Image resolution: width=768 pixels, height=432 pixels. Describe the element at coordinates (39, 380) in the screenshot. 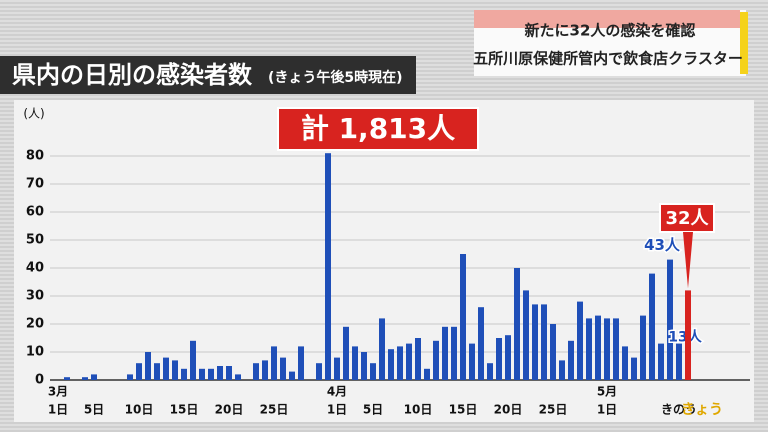

I see `y-tick-label: 0` at that location.